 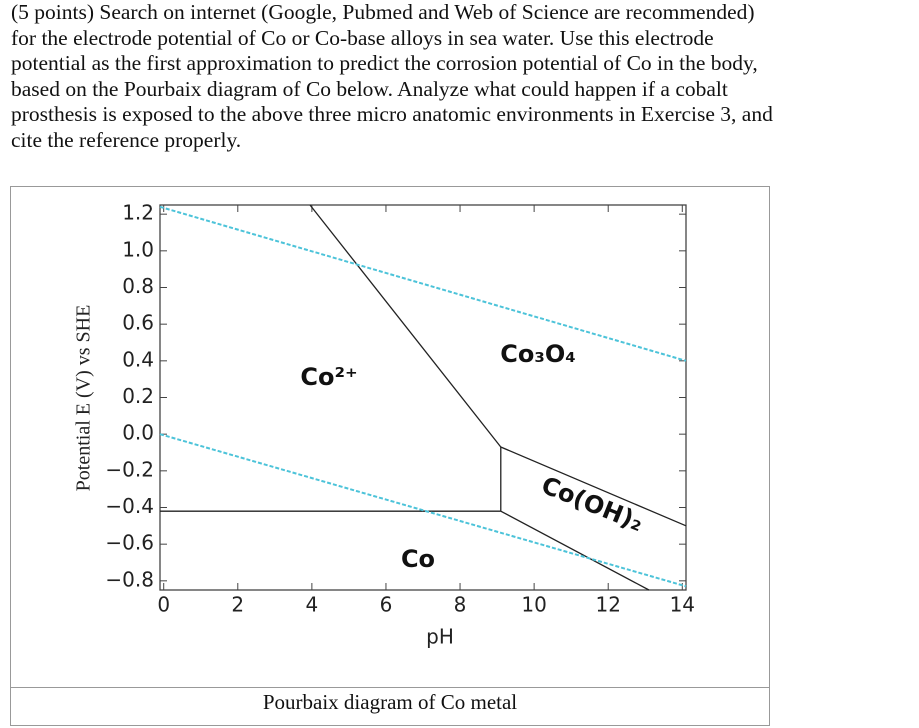 What do you see at coordinates (129, 543) in the screenshot?
I see `y-tick-label: −0.6` at bounding box center [129, 543].